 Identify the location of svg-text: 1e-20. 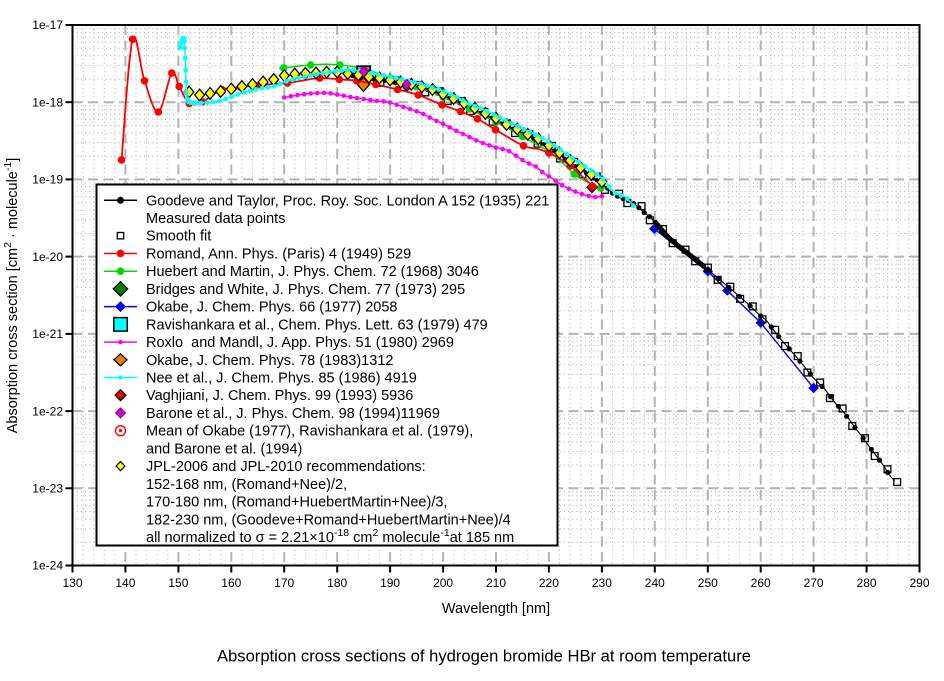
(47, 257).